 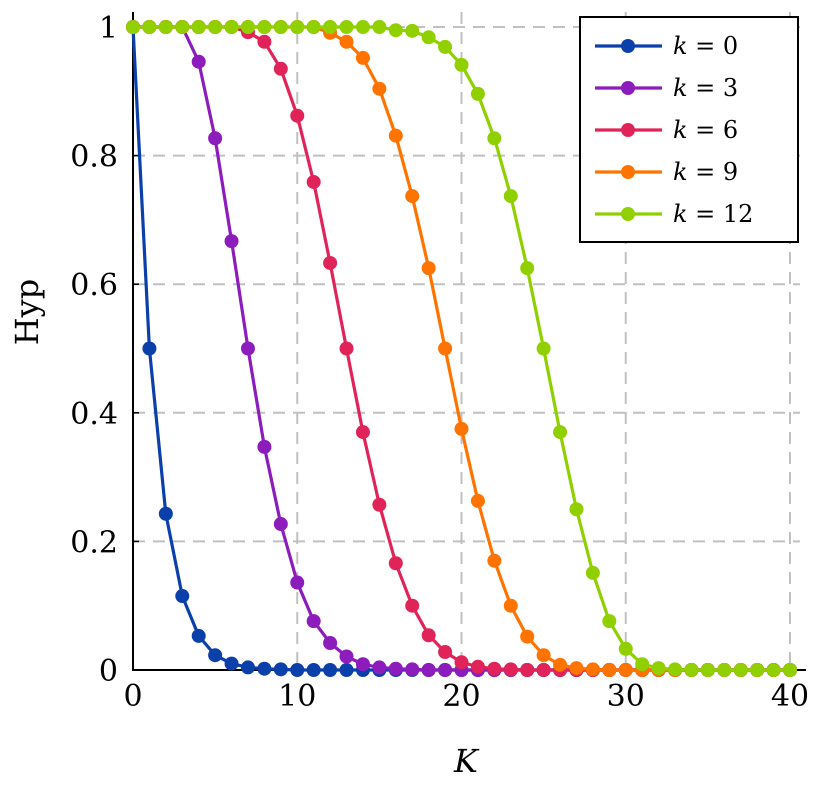 What do you see at coordinates (705, 172) in the screenshot?
I see `legend-label: k = 9` at bounding box center [705, 172].